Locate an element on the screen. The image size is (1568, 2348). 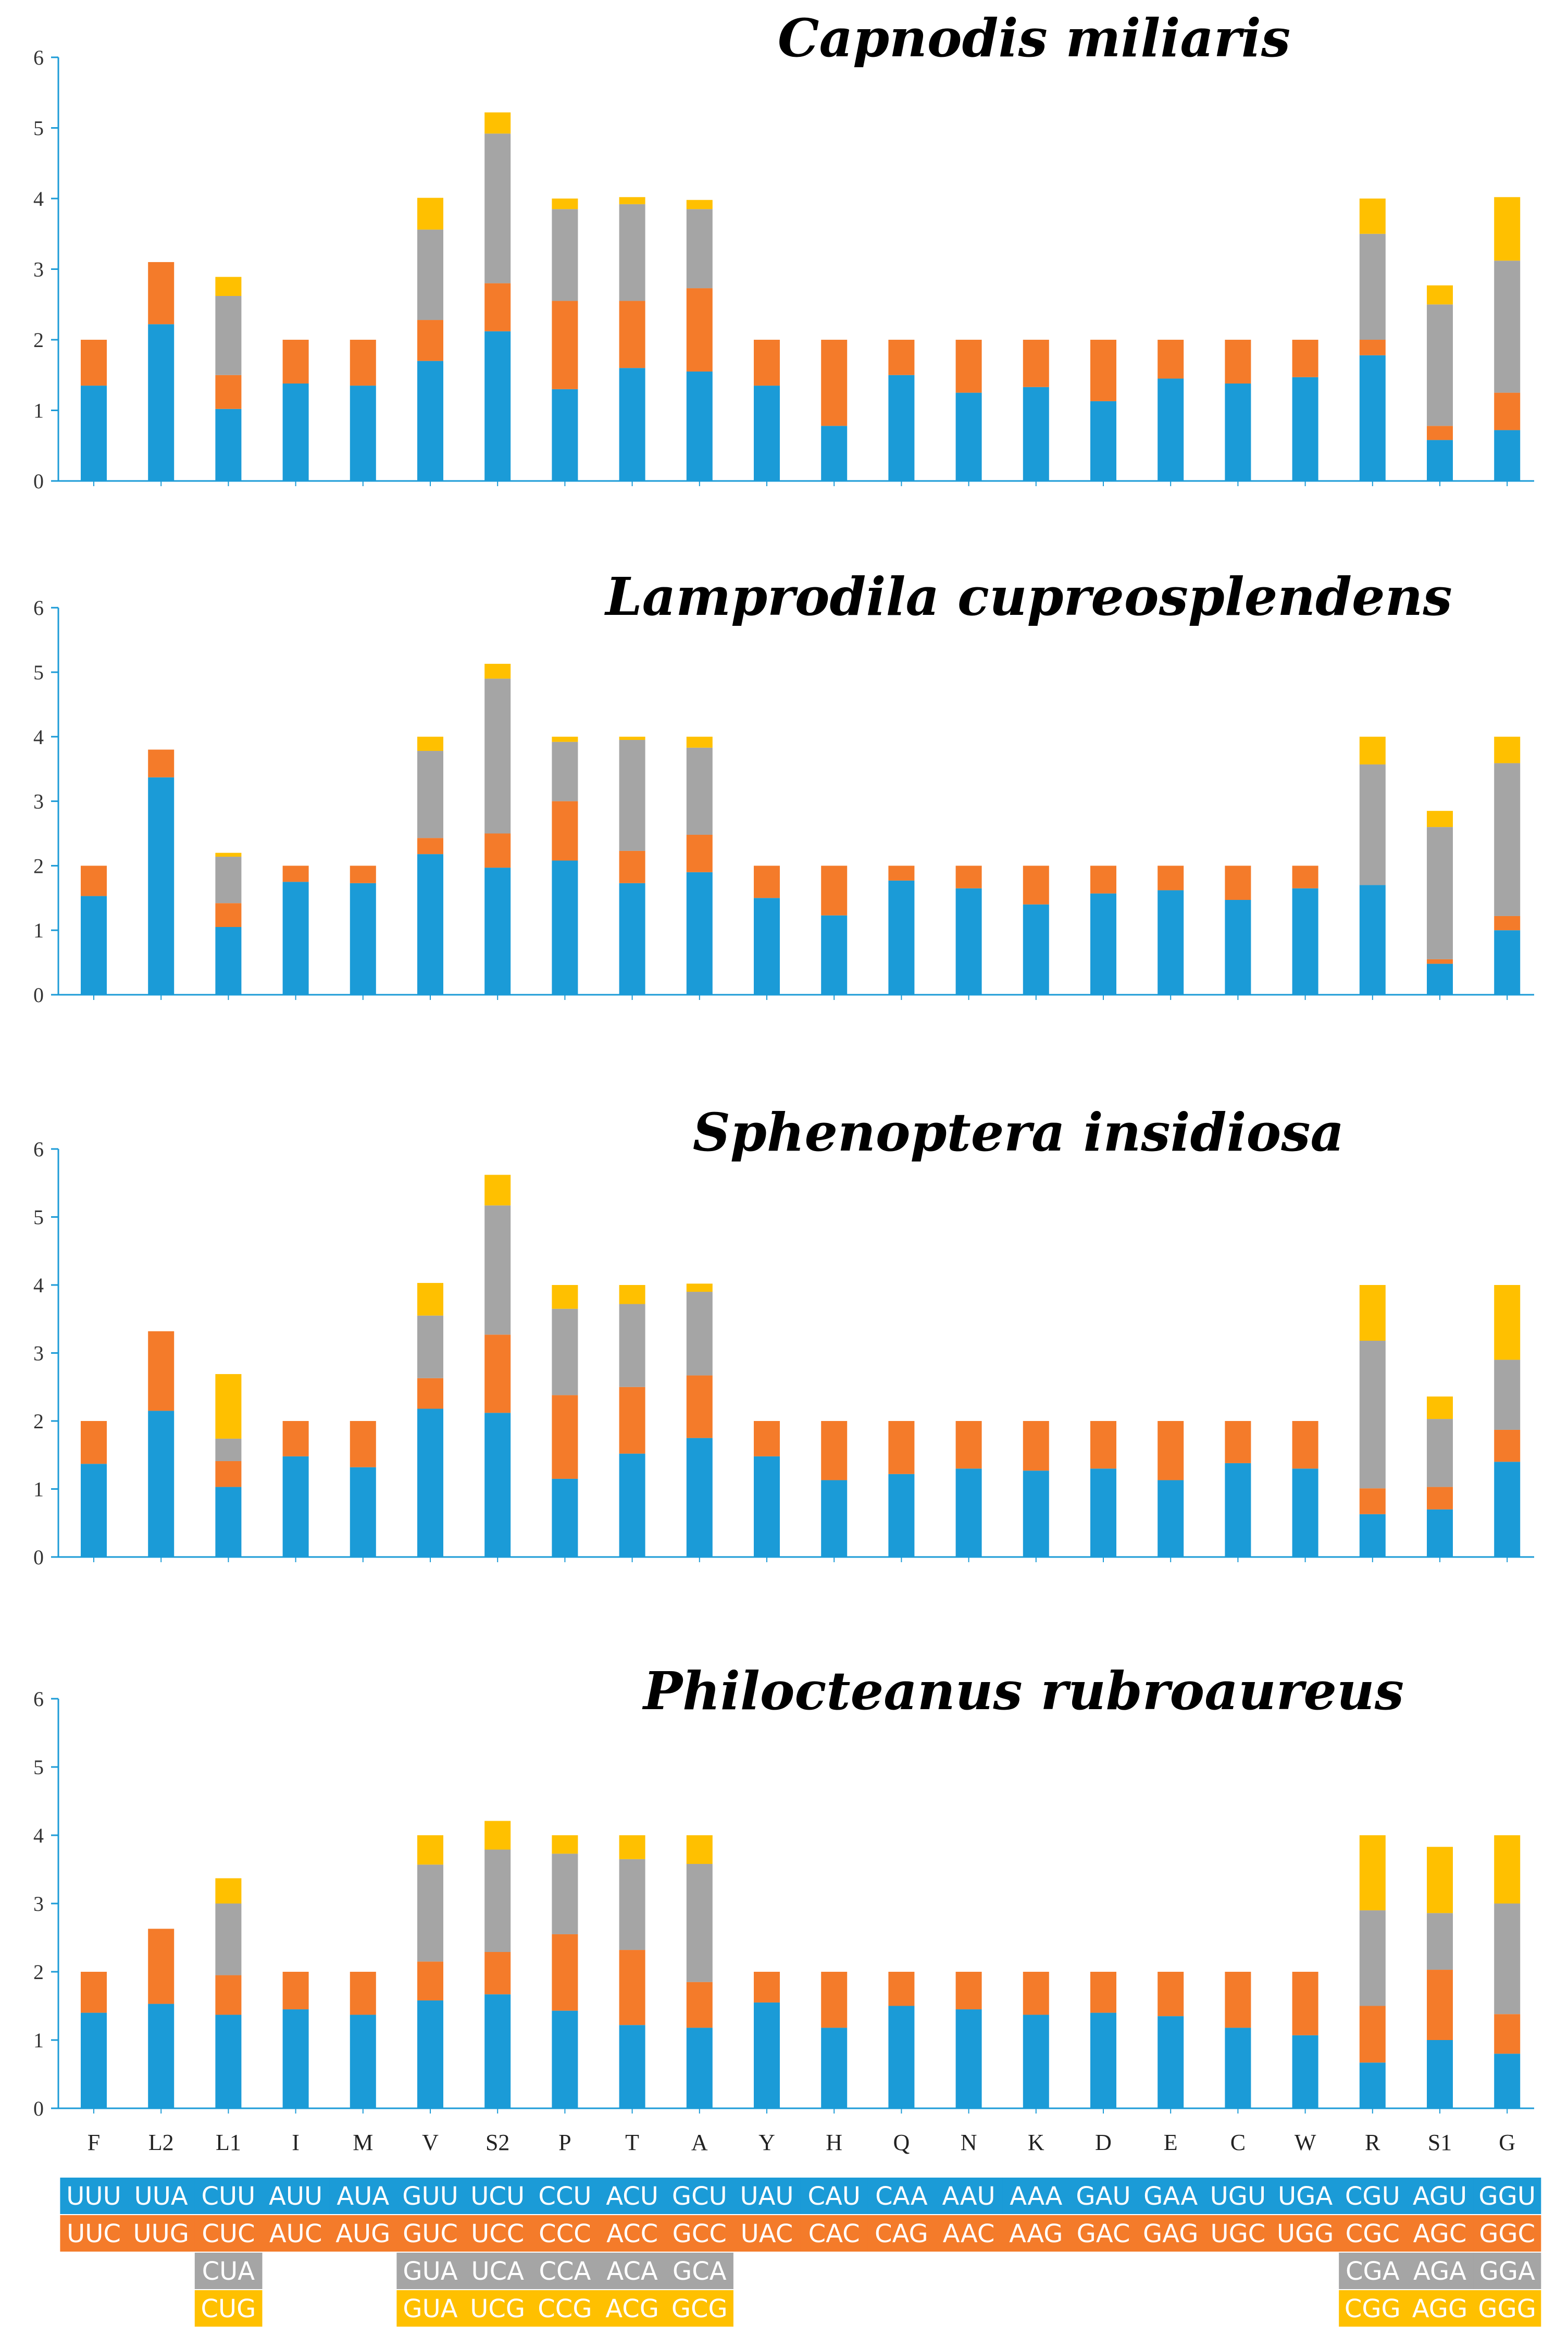
bar-segment-v-codon2 is located at coordinates (430, 341).